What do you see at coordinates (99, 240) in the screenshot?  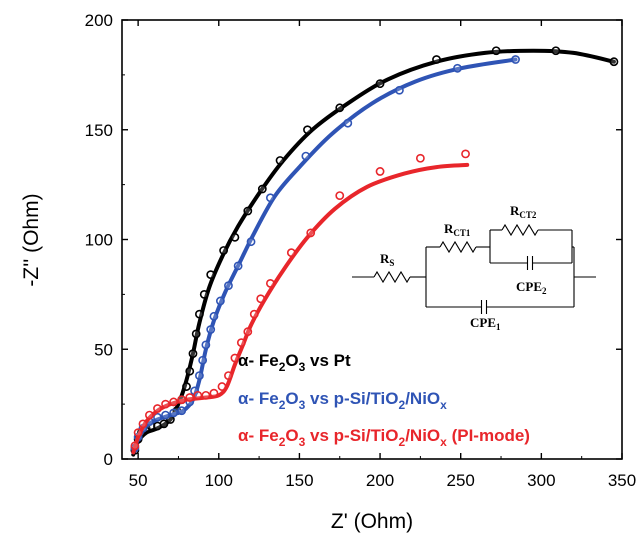 I see `y-tick-label: 100` at bounding box center [99, 240].